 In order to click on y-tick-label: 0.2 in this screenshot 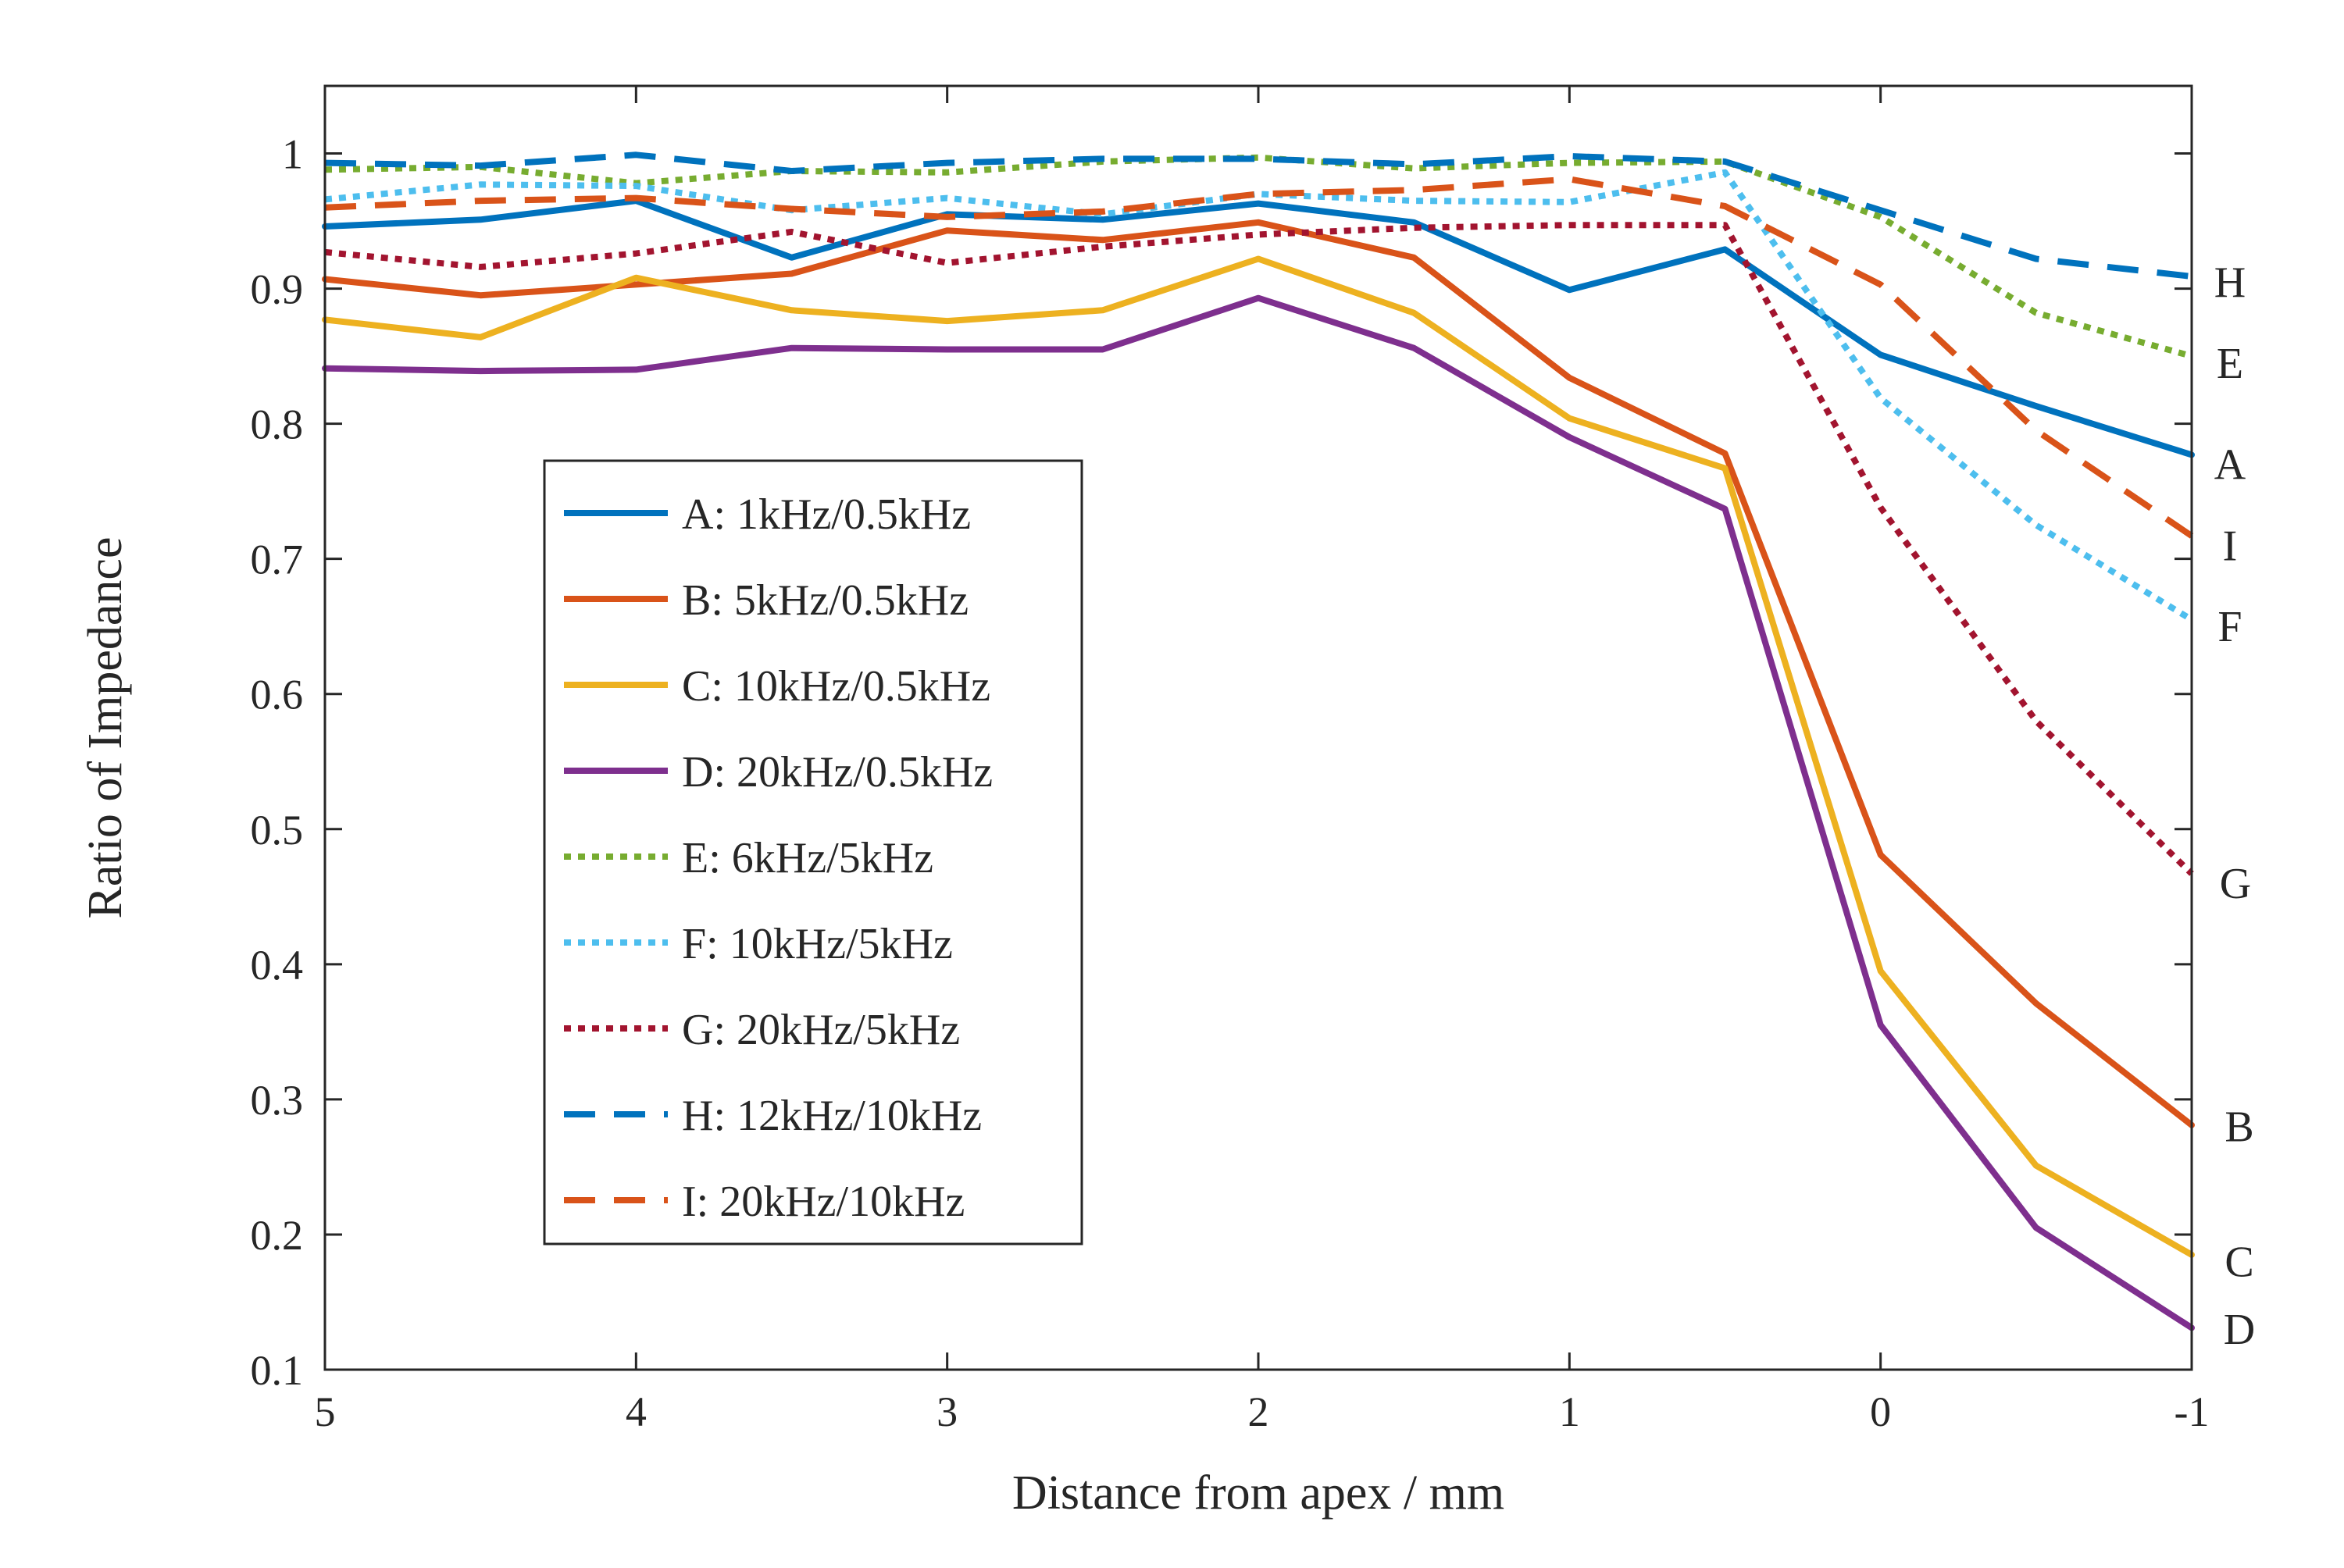, I will do `click(277, 1235)`.